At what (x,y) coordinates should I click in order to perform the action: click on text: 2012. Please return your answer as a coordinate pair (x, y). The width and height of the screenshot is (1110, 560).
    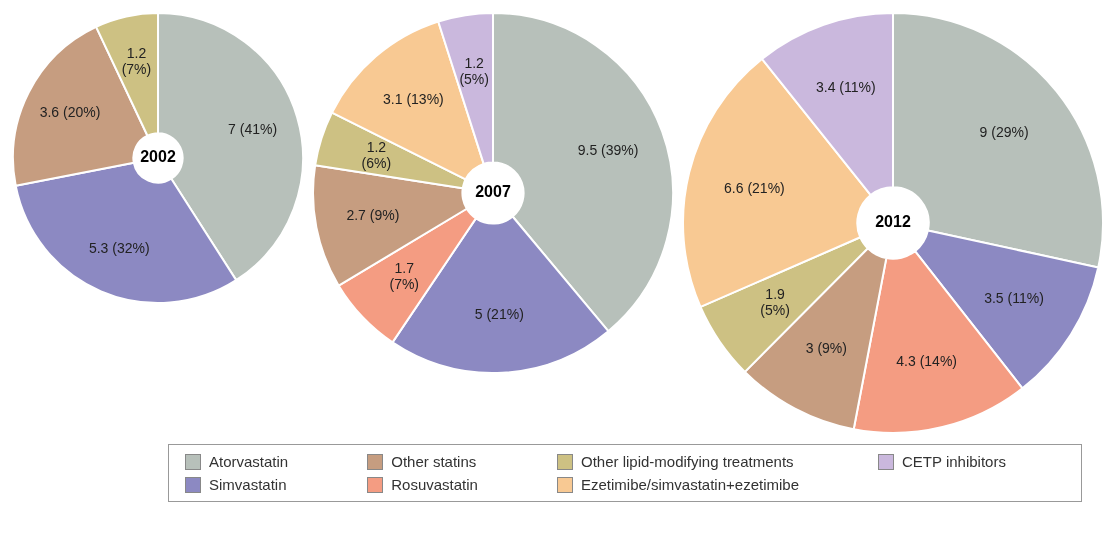
    Looking at the image, I should click on (893, 222).